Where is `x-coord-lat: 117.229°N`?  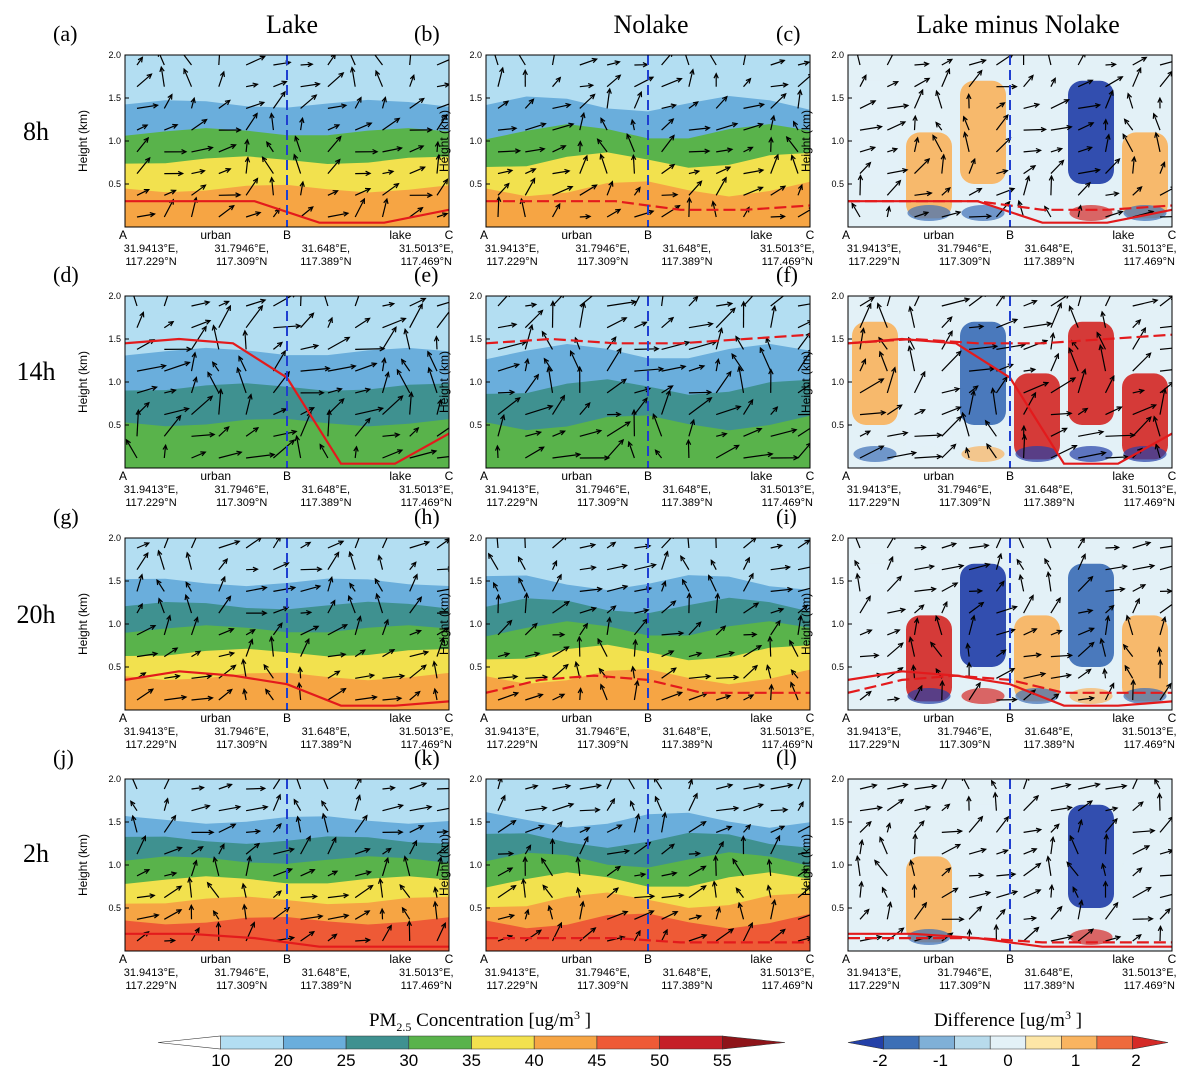
x-coord-lat: 117.229°N is located at coordinates (150, 986).